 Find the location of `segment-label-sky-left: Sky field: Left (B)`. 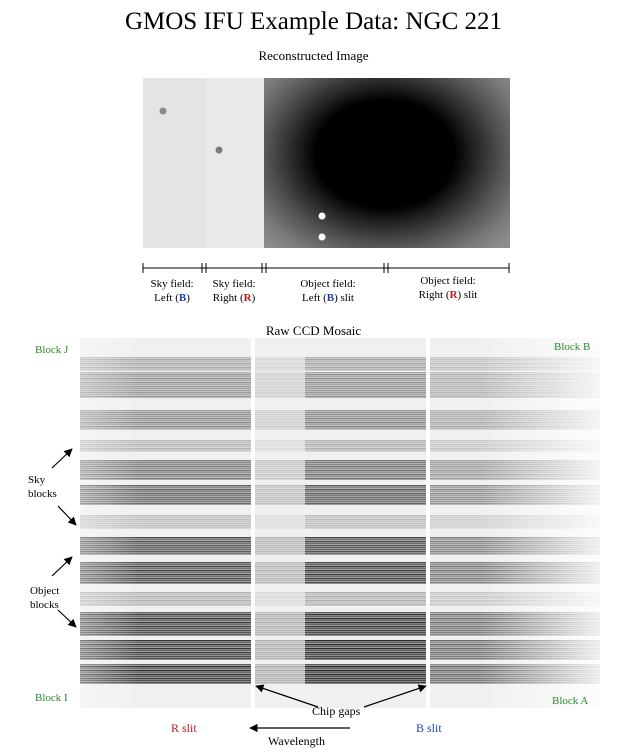

segment-label-sky-left: Sky field: Left (B) is located at coordinates (172, 291).